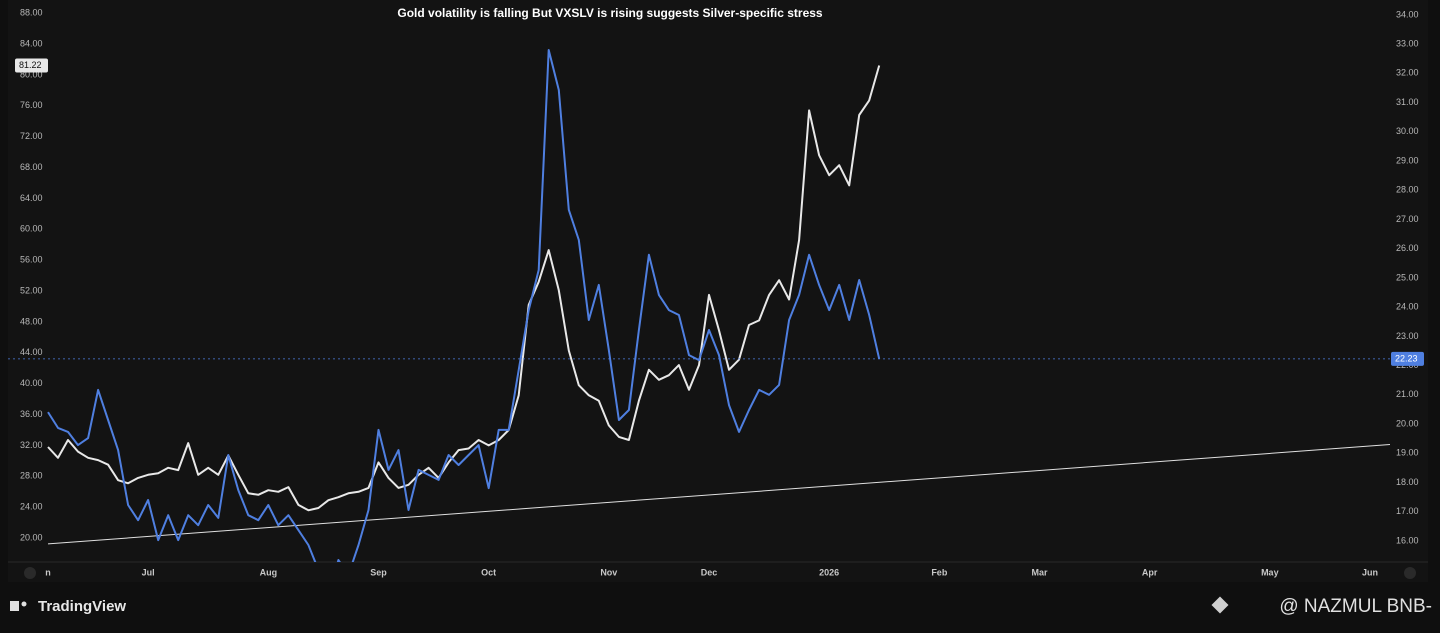 Image resolution: width=1440 pixels, height=633 pixels. Describe the element at coordinates (1407, 14) in the screenshot. I see `y2-tick-label: 34.00` at that location.